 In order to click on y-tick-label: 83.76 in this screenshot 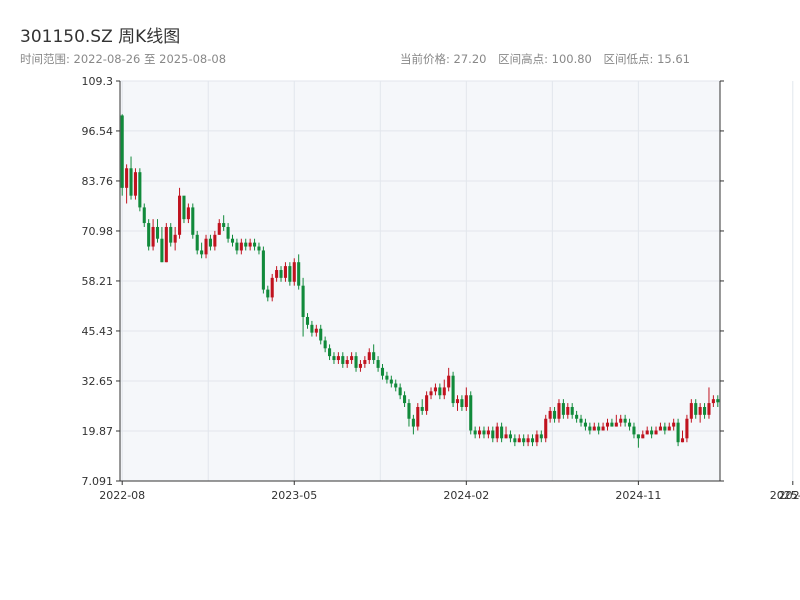, I will do `click(98, 181)`.